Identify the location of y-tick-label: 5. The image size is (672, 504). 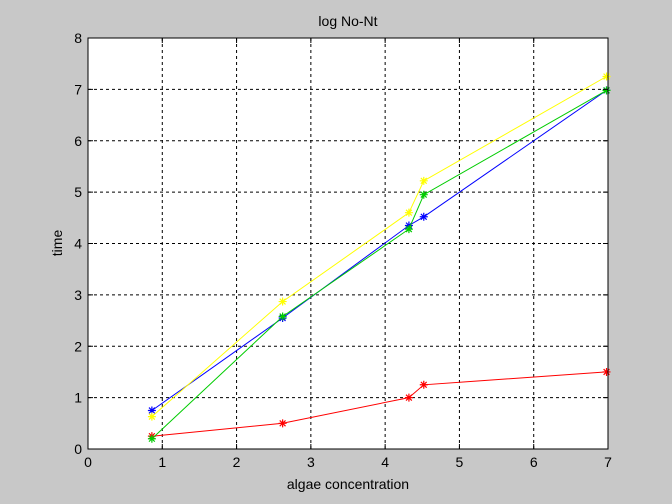
(78, 192).